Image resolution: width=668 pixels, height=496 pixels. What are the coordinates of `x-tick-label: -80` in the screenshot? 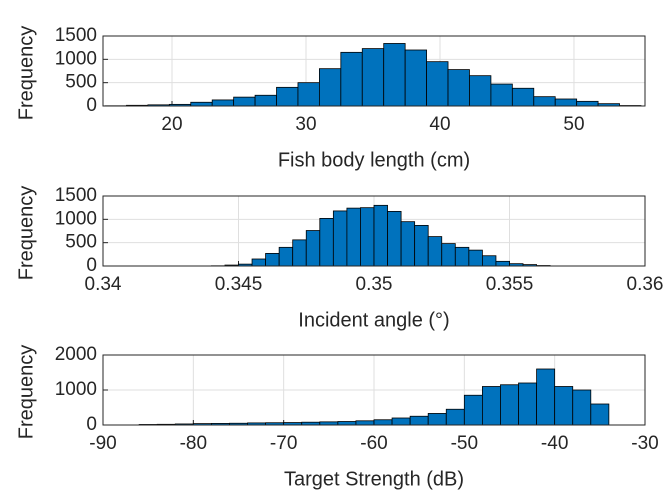 It's located at (193, 443).